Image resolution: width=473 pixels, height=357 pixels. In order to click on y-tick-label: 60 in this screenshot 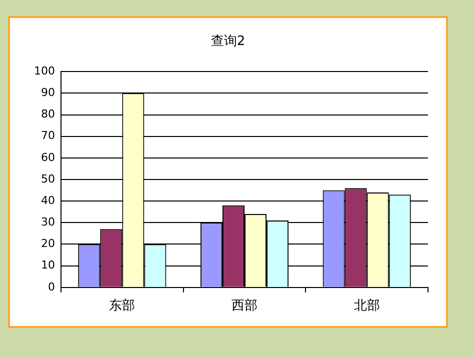, I will do `click(47, 157)`.